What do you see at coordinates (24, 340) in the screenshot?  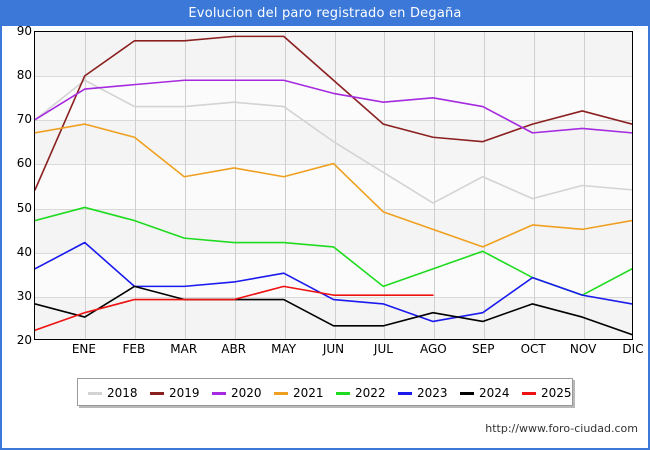 I see `y-axis-tick-label: 20` at bounding box center [24, 340].